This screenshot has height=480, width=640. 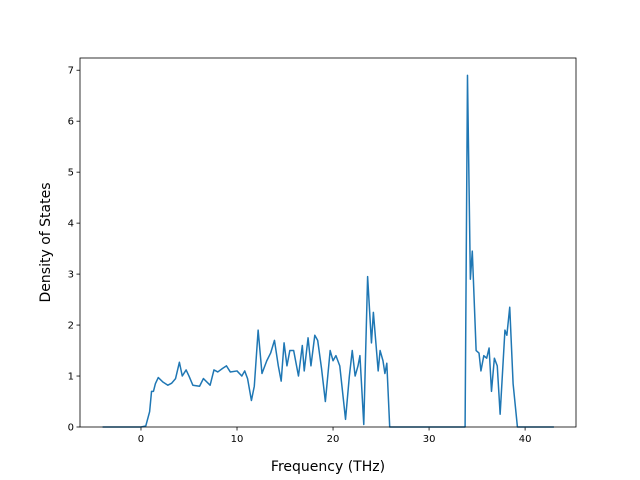 I want to click on y-axis-label: Density of States, so click(x=46, y=243).